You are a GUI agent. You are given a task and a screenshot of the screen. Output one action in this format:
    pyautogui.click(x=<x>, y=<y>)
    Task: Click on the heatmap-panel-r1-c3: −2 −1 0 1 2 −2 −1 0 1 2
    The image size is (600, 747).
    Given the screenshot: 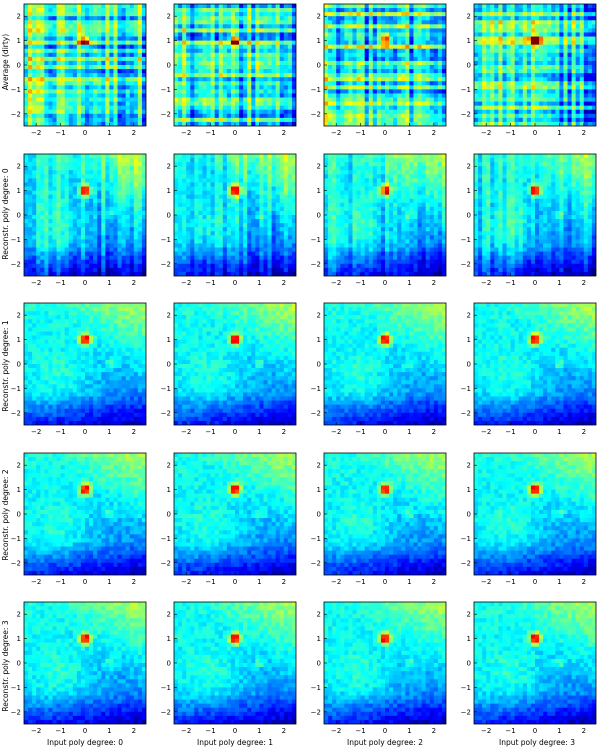 What is the action you would take?
    pyautogui.click(x=529, y=220)
    